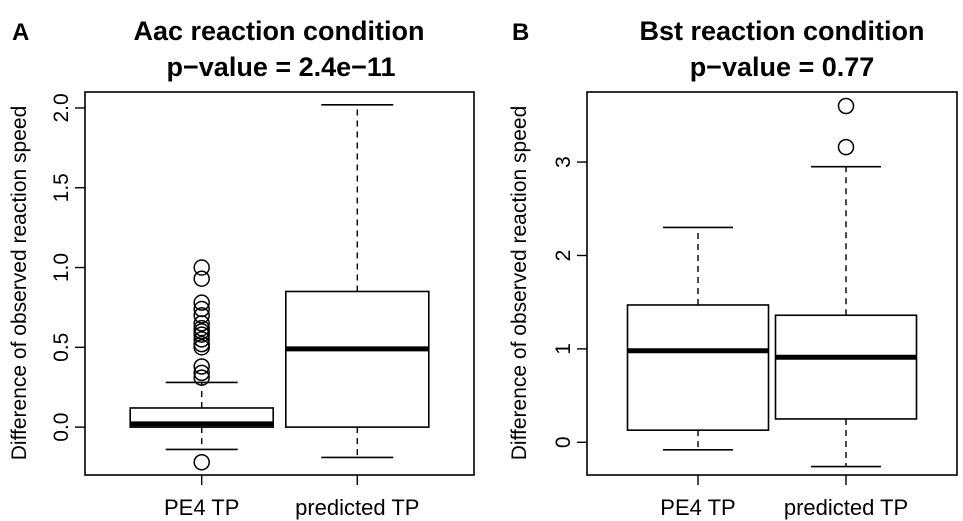 Image resolution: width=963 pixels, height=521 pixels. Describe the element at coordinates (569, 302) in the screenshot. I see `panel-b-y-axis: 0 1 2 3` at that location.